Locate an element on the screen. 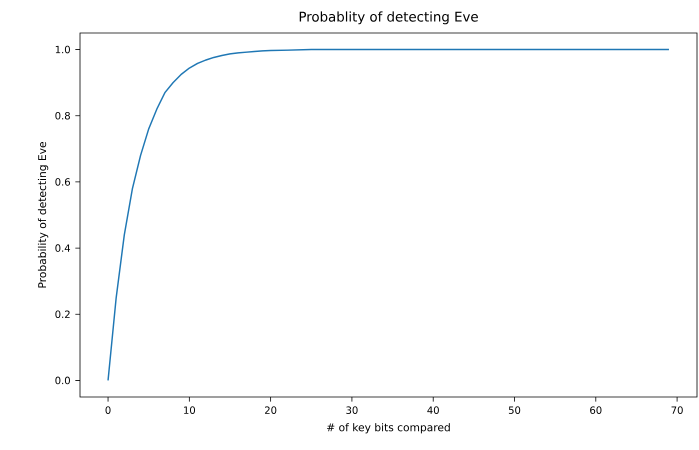  x-tick-label: 10 is located at coordinates (190, 410).